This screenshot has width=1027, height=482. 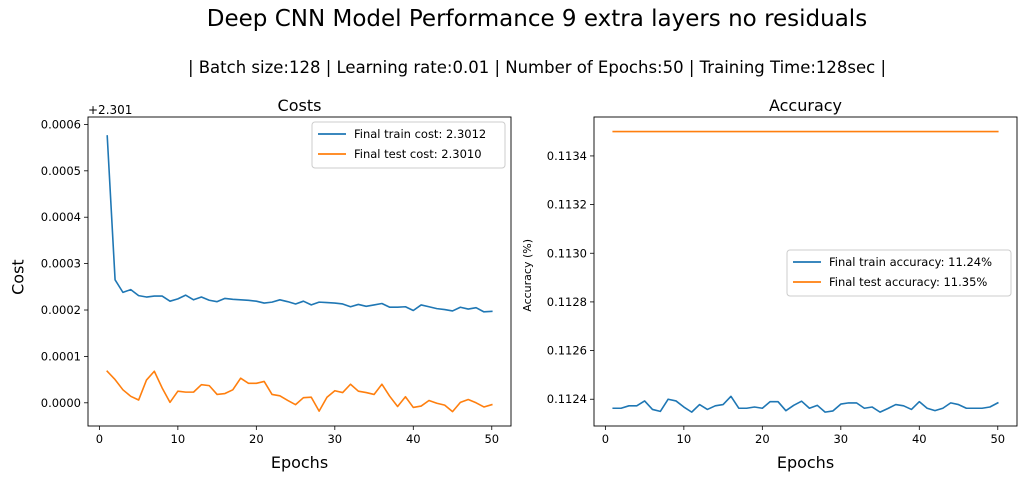 What do you see at coordinates (805, 105) in the screenshot?
I see `panel-title: Accuracy` at bounding box center [805, 105].